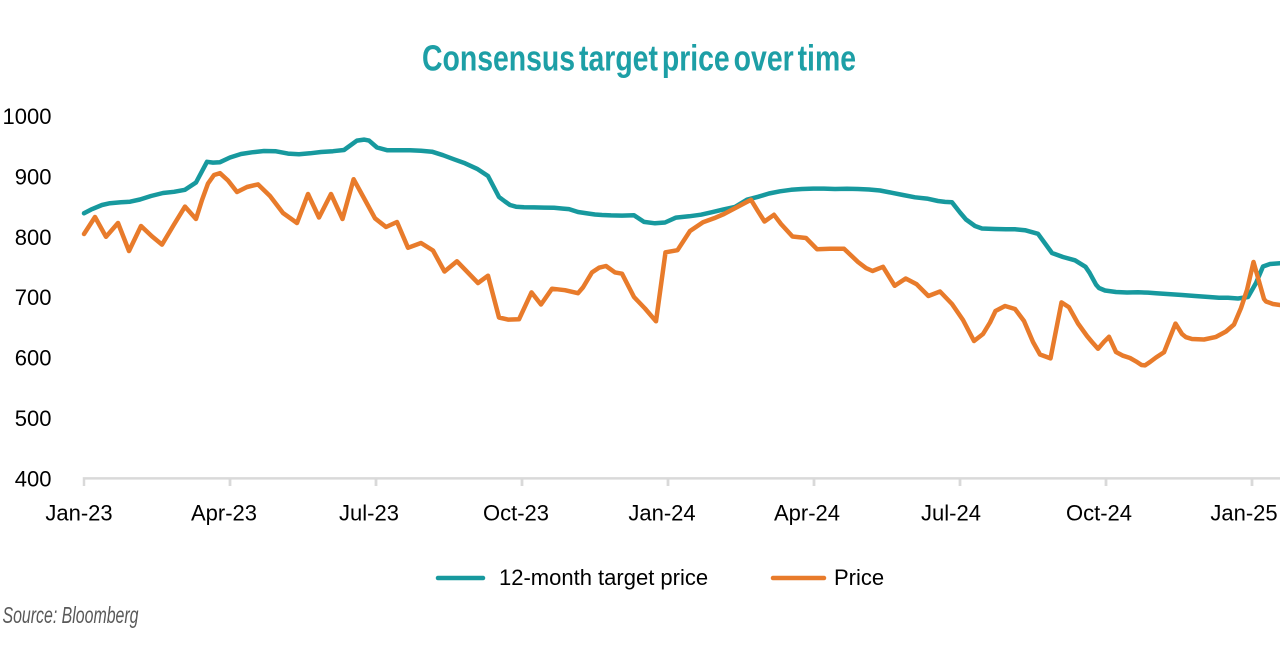 Image resolution: width=1280 pixels, height=648 pixels. I want to click on svg-text: Apr-24, so click(807, 512).